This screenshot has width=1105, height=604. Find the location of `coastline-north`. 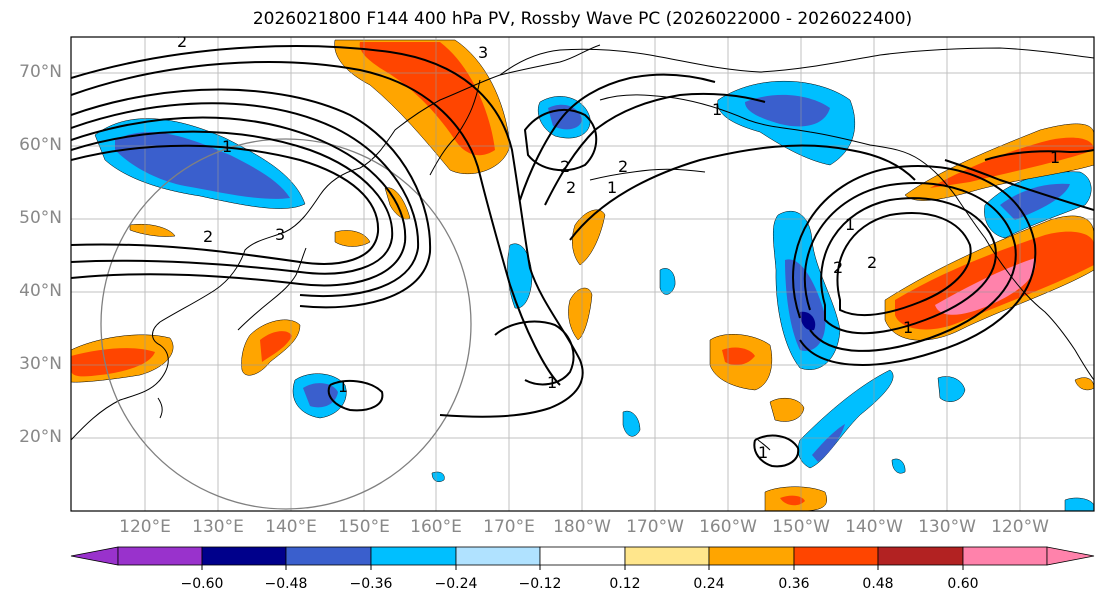

coastline-north is located at coordinates (796, 61).